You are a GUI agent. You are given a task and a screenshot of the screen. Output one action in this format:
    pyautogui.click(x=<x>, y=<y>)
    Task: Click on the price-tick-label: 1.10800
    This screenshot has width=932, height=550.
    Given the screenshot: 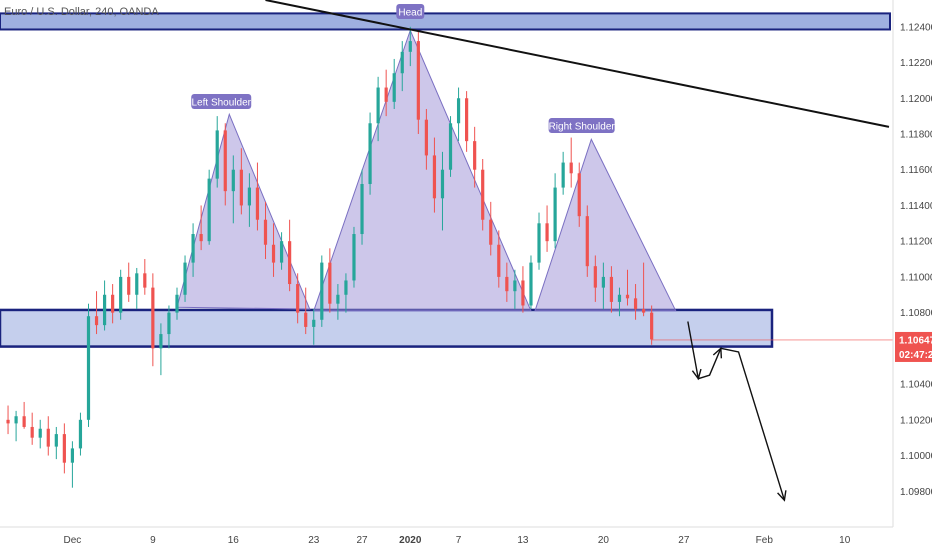 What is the action you would take?
    pyautogui.click(x=916, y=313)
    